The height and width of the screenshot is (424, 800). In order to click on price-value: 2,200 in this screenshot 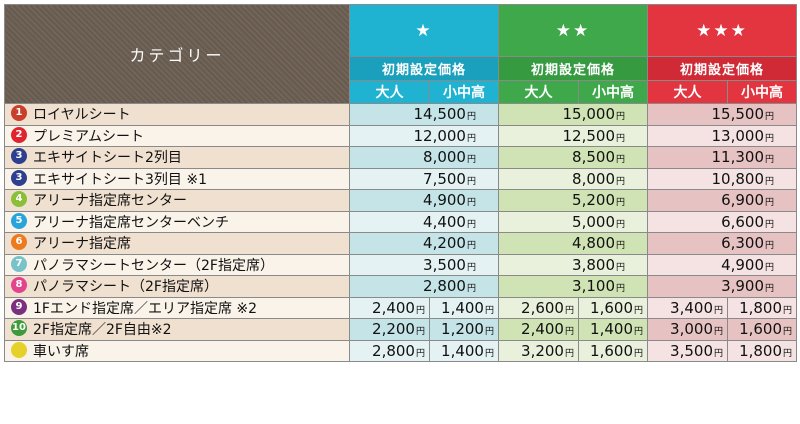, I will do `click(393, 329)`.